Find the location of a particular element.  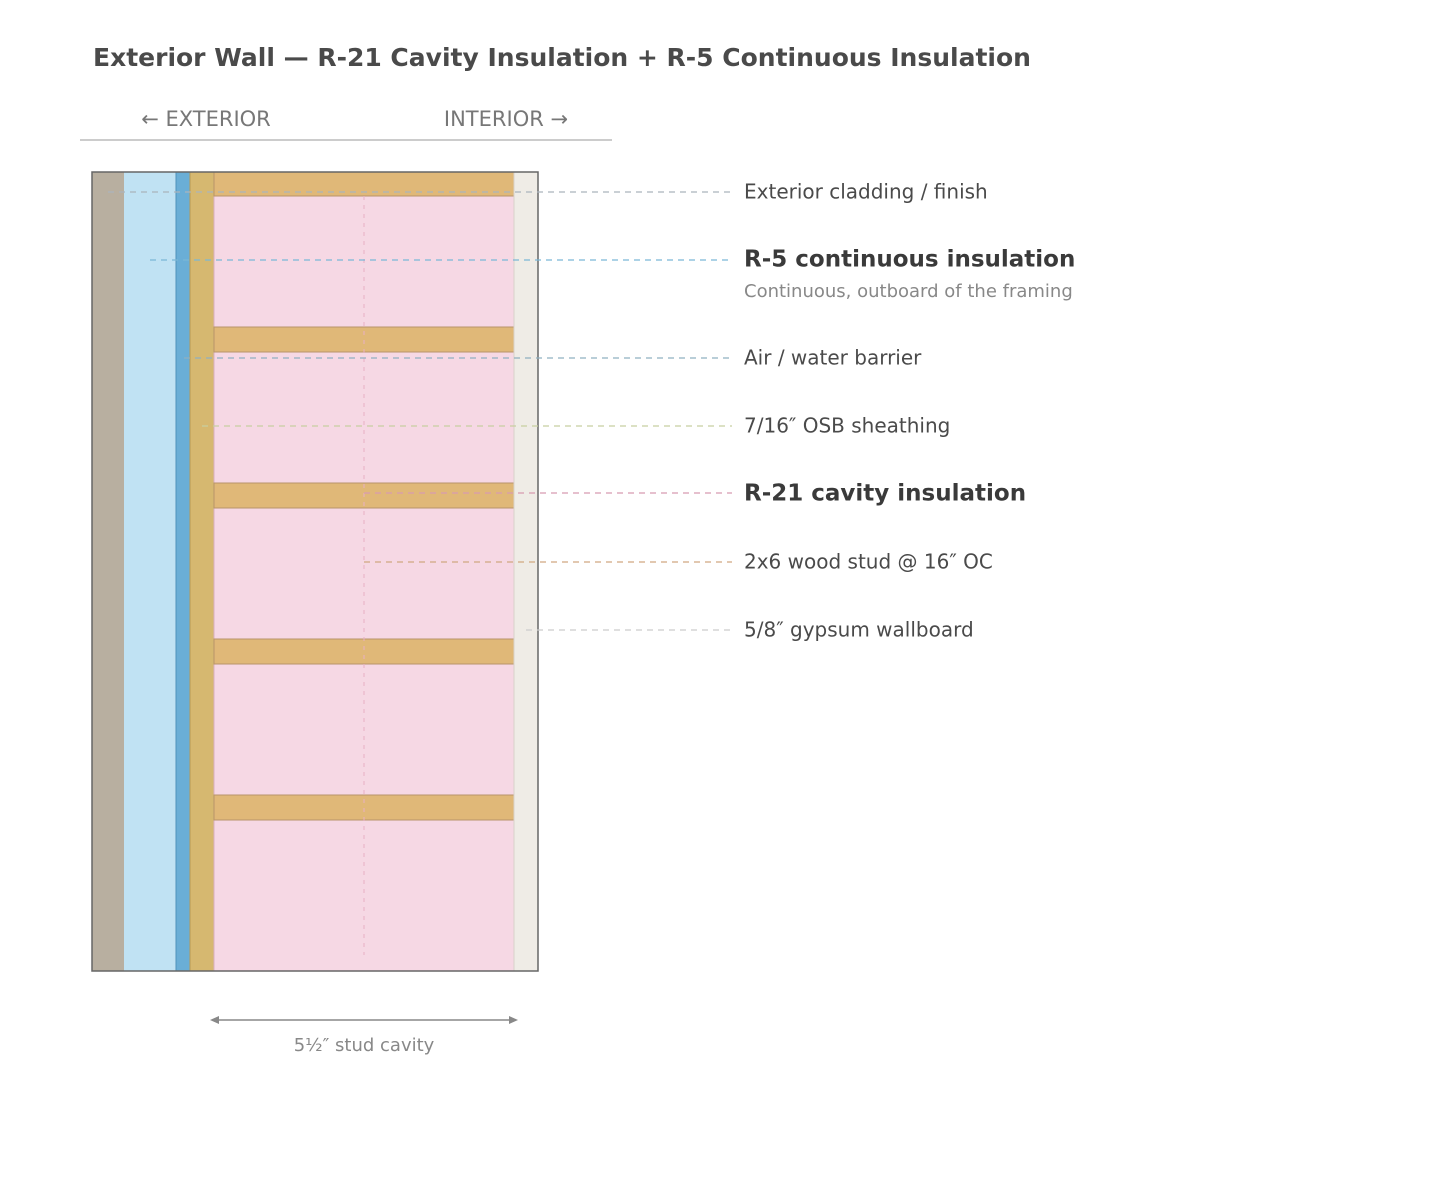

layer-label: Air / water barrier is located at coordinates (833, 358).